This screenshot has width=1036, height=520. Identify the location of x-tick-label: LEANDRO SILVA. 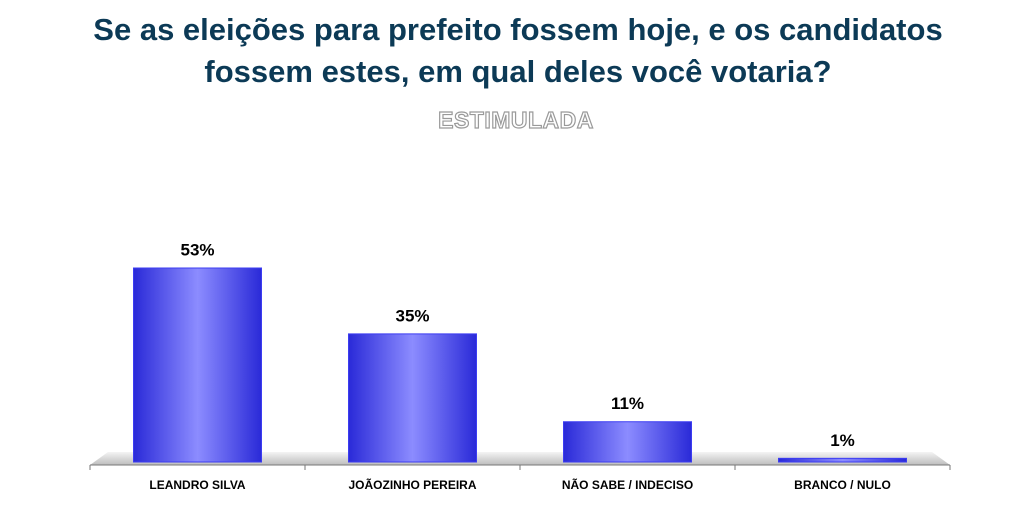
(197, 485).